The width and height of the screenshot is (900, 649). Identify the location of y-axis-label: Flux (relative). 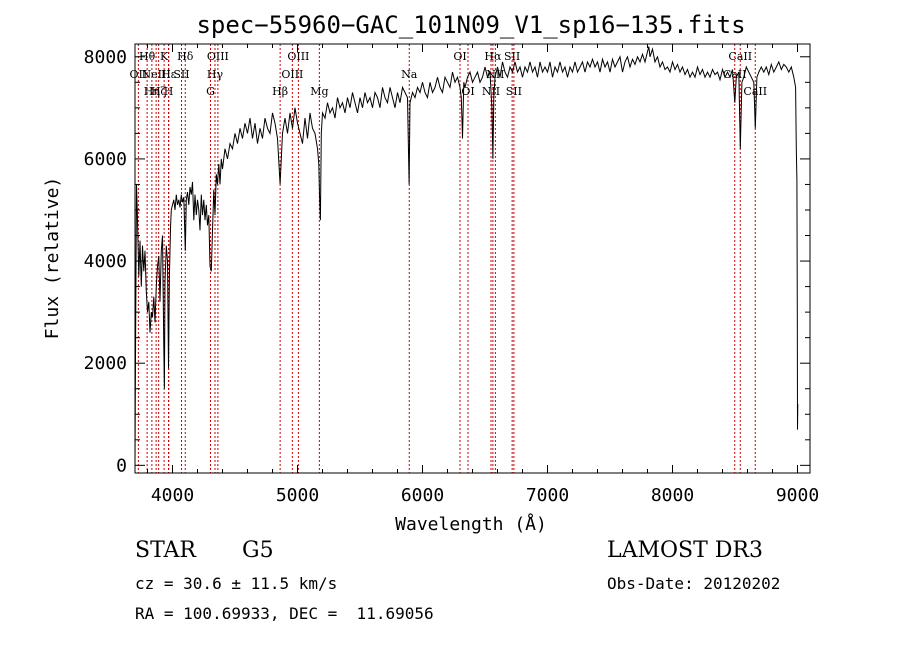
(52, 258).